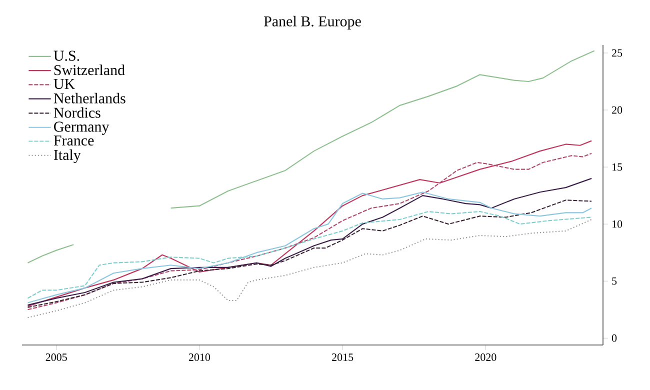 Image resolution: width=650 pixels, height=390 pixels. Describe the element at coordinates (617, 167) in the screenshot. I see `y-tick-label: 15` at that location.